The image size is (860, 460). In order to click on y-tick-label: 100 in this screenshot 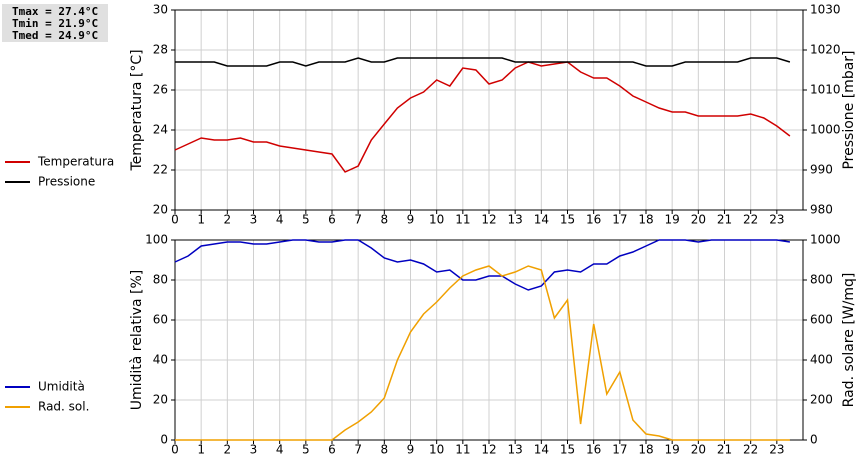, I will do `click(156, 240)`.